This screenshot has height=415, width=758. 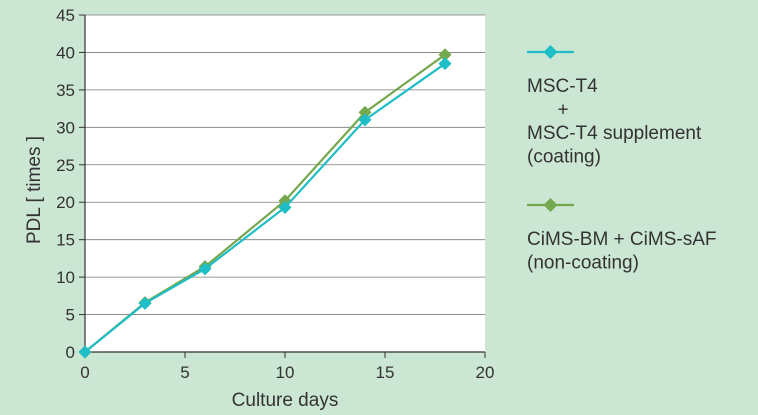 I want to click on y-tick-label: 45, so click(x=65, y=15).